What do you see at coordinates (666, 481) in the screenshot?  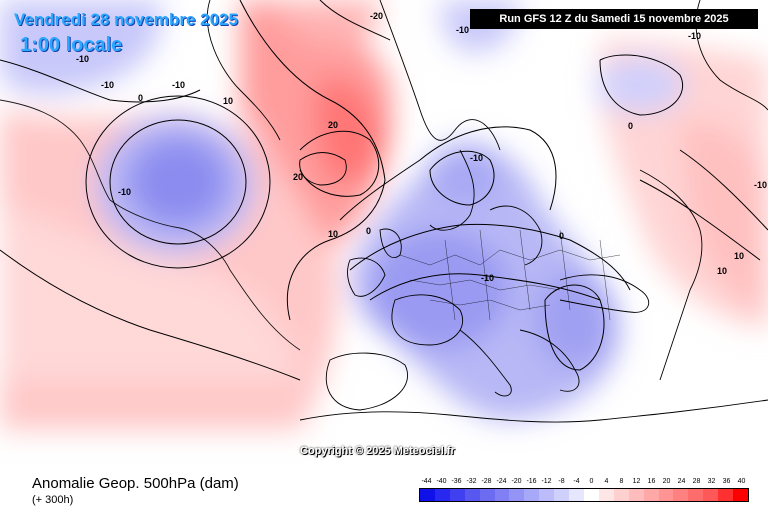 I see `scale-tick-label: 20` at bounding box center [666, 481].